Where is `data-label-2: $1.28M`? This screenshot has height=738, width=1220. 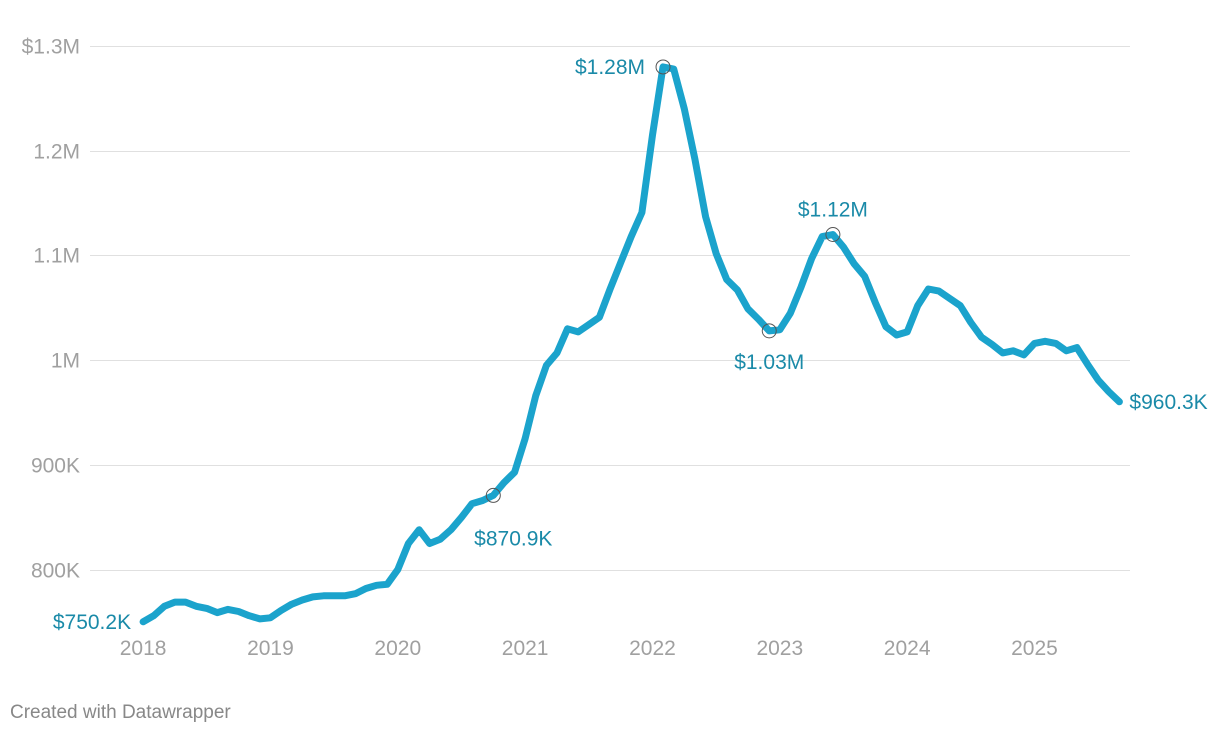 data-label-2: $1.28M is located at coordinates (610, 67).